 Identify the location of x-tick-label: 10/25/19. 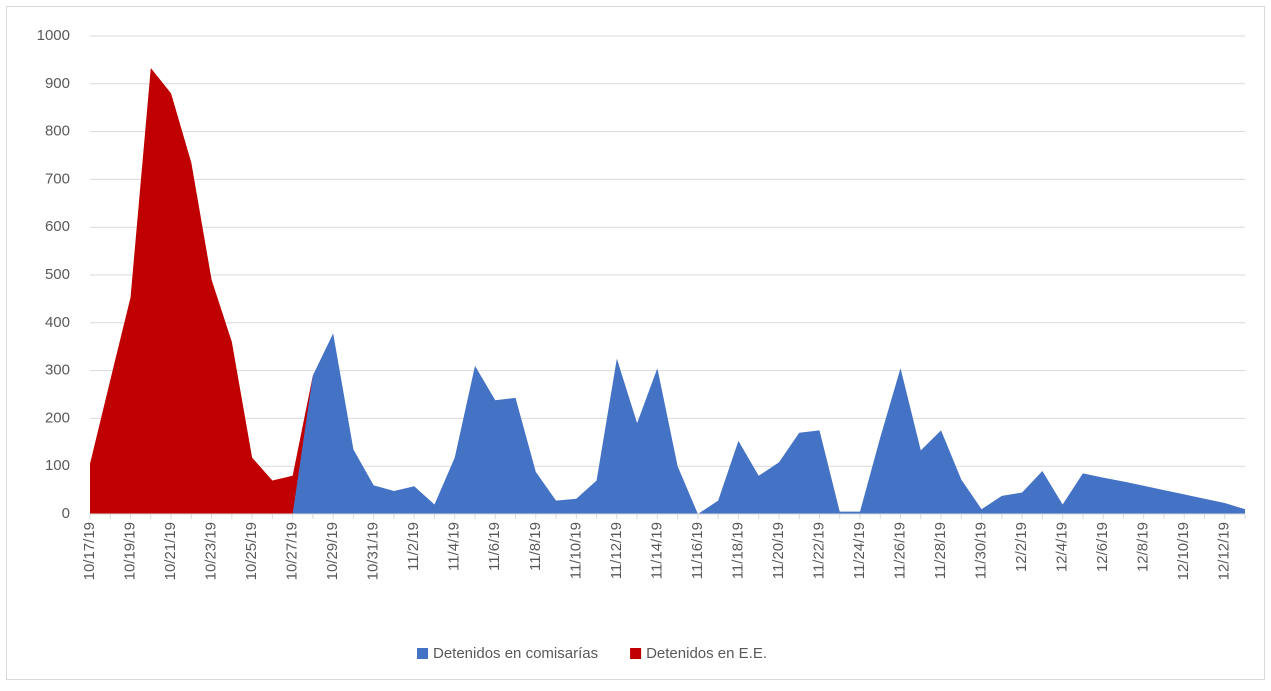
(251, 551).